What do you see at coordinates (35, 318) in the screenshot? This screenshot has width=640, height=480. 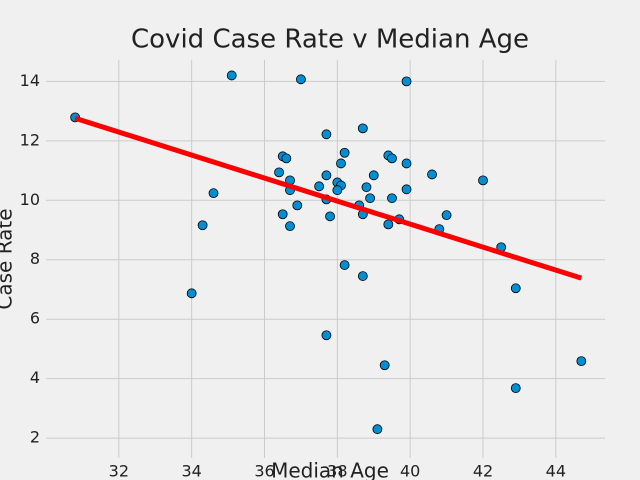 I see `y-tick-label: 6` at bounding box center [35, 318].